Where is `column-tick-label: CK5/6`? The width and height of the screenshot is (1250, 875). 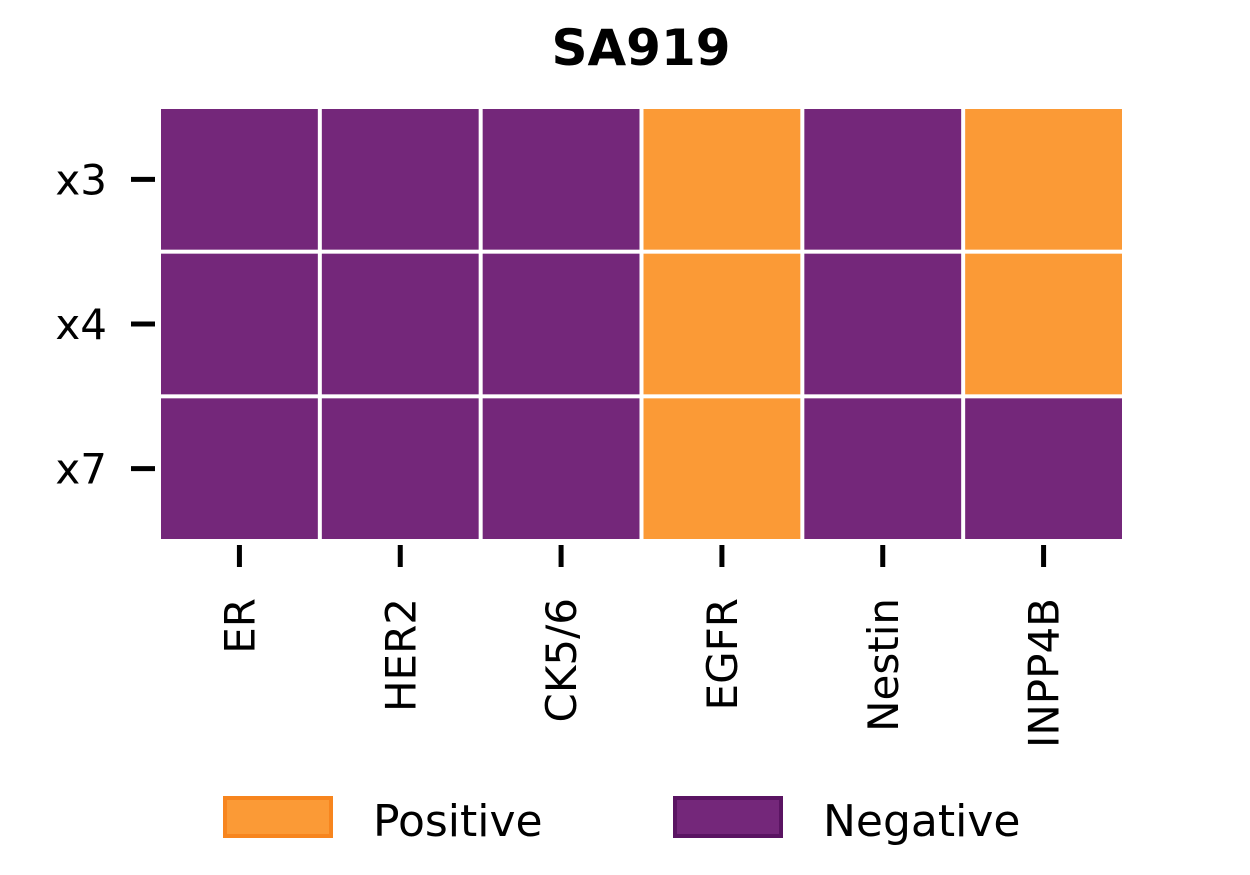
column-tick-label: CK5/6 is located at coordinates (561, 660).